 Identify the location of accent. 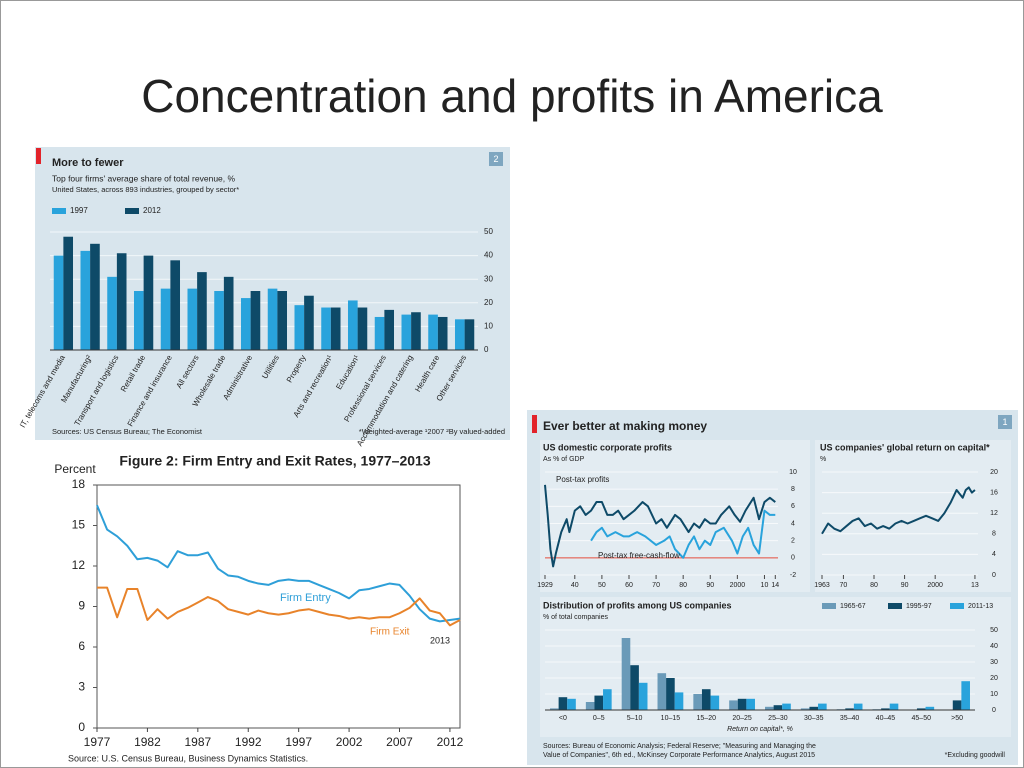
(38, 156).